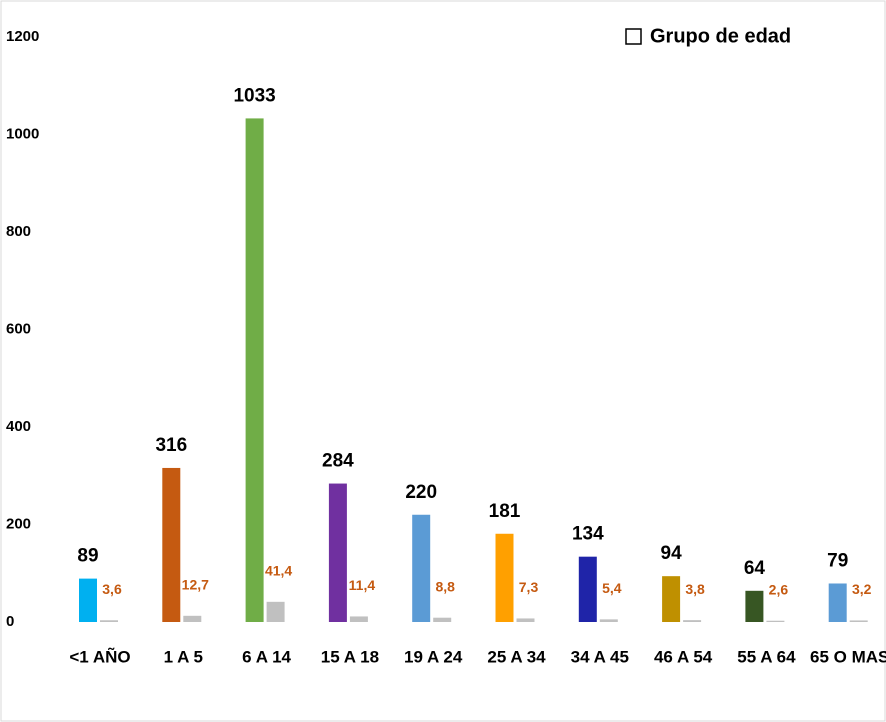  I want to click on value-label: 220, so click(421, 492).